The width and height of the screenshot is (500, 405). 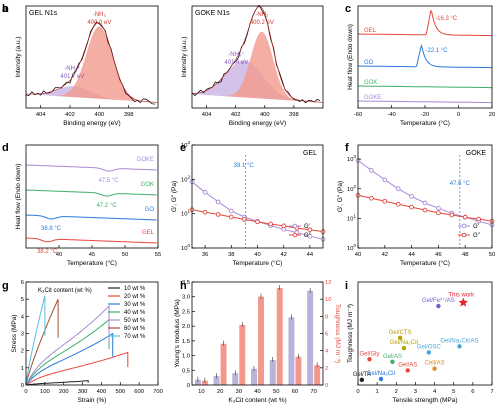 I want to click on y-axis-label-c: Heat flow (Endo down), so click(x=350, y=57).